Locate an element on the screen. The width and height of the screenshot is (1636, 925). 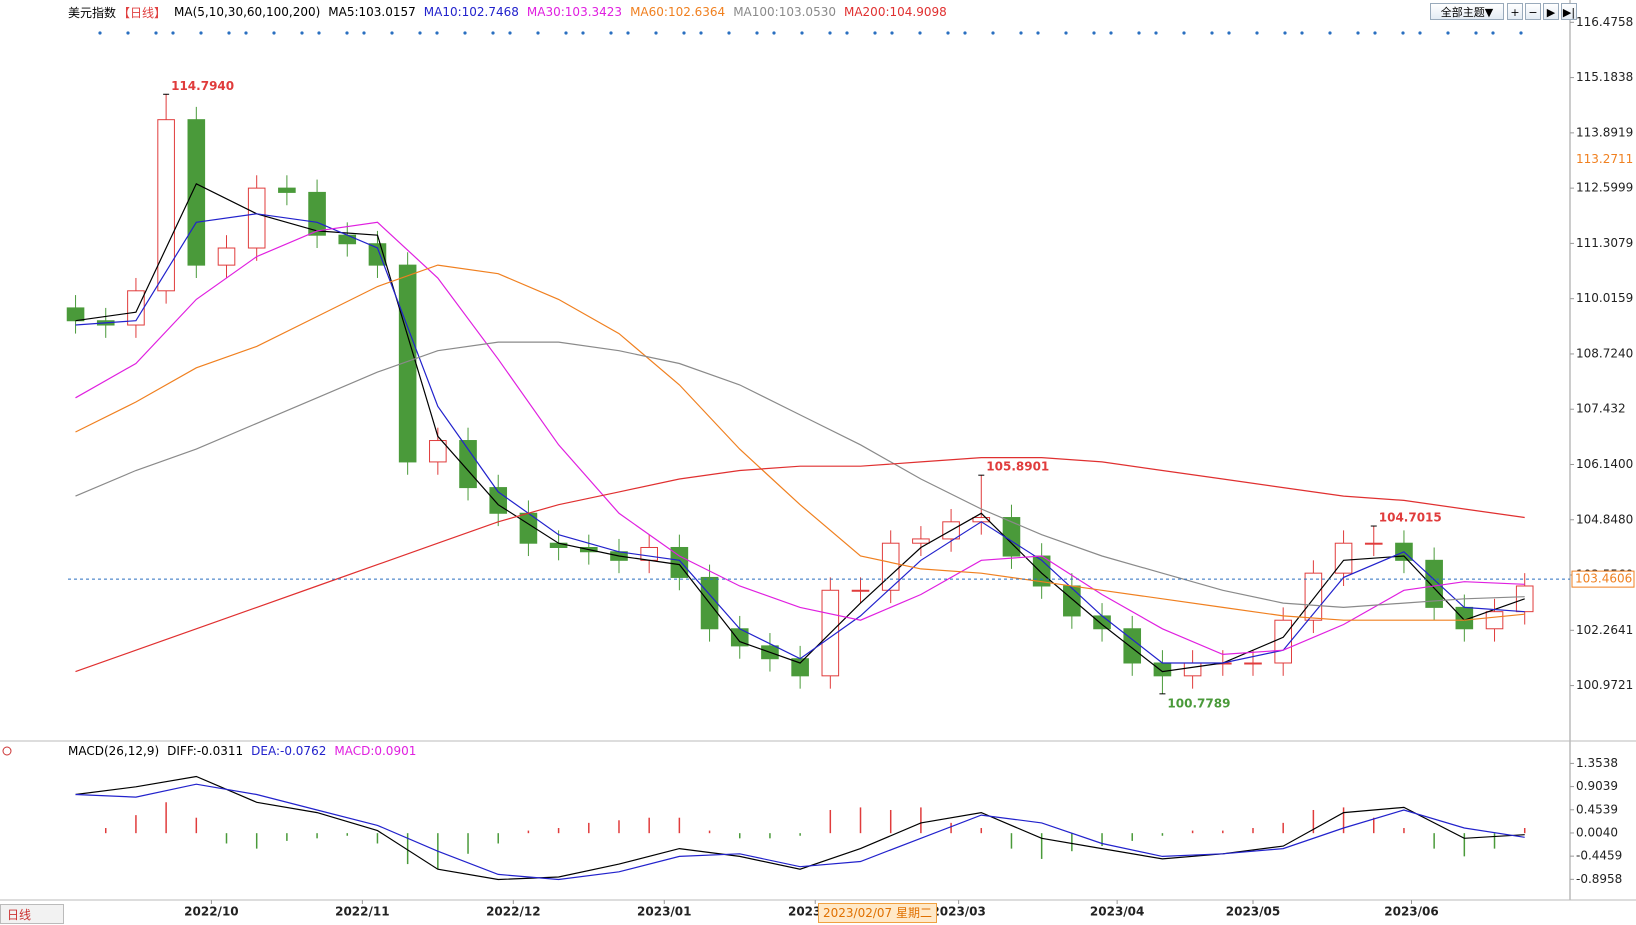
settings-icon is located at coordinates (7, 751).